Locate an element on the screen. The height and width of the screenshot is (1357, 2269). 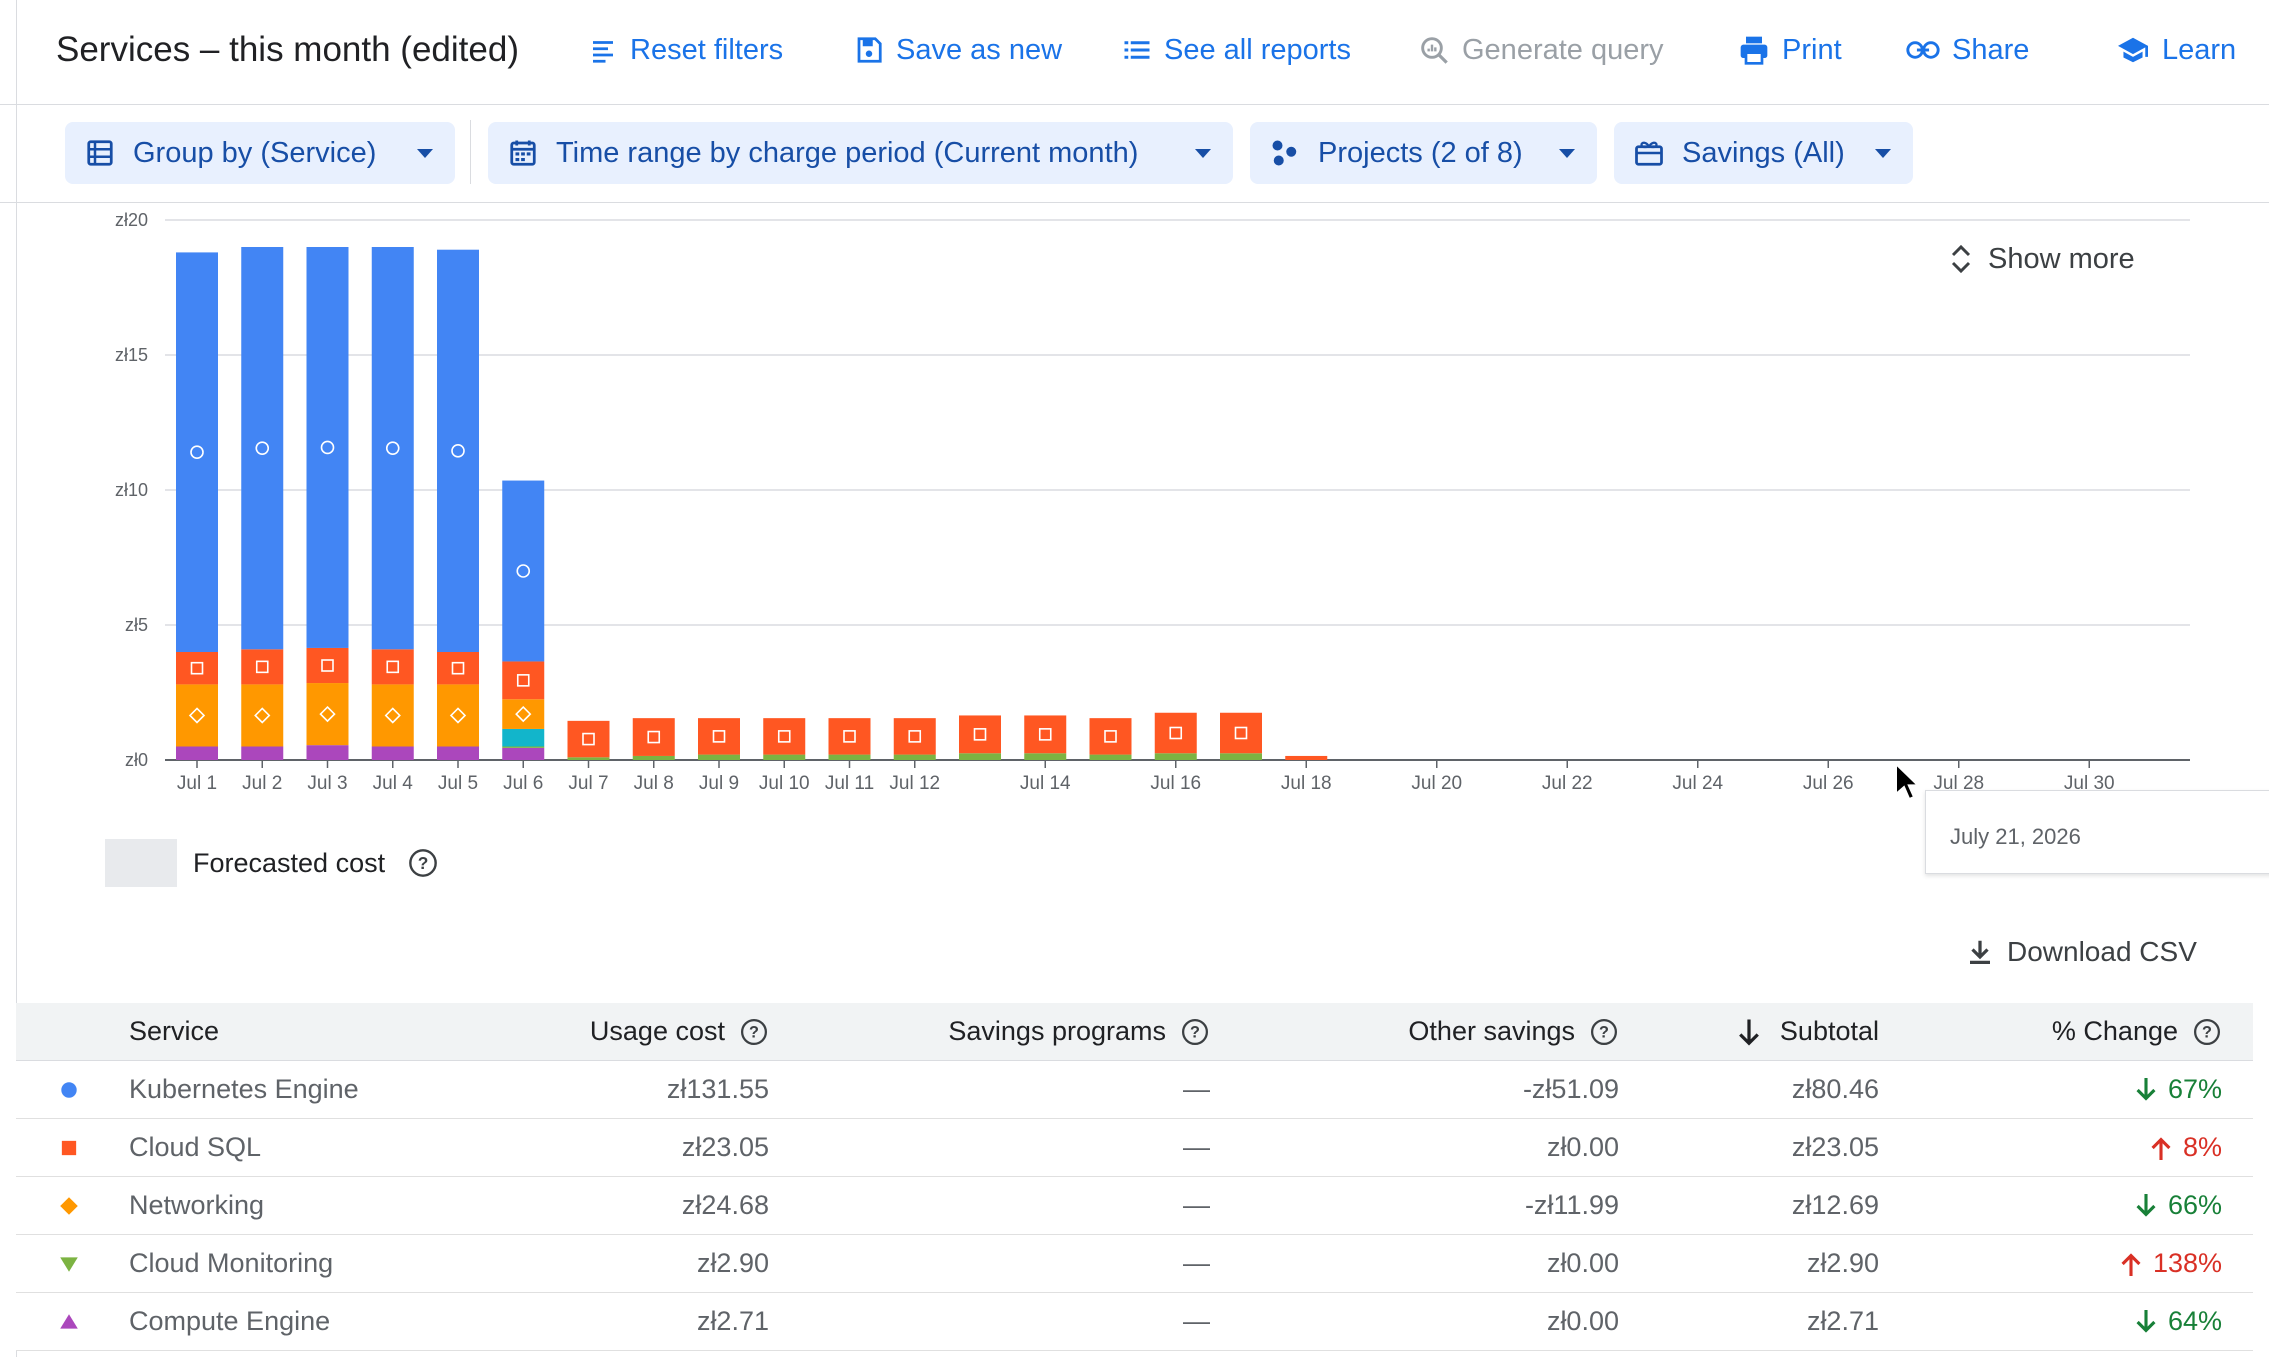
download-csv-button: Download CSV is located at coordinates (2081, 952).